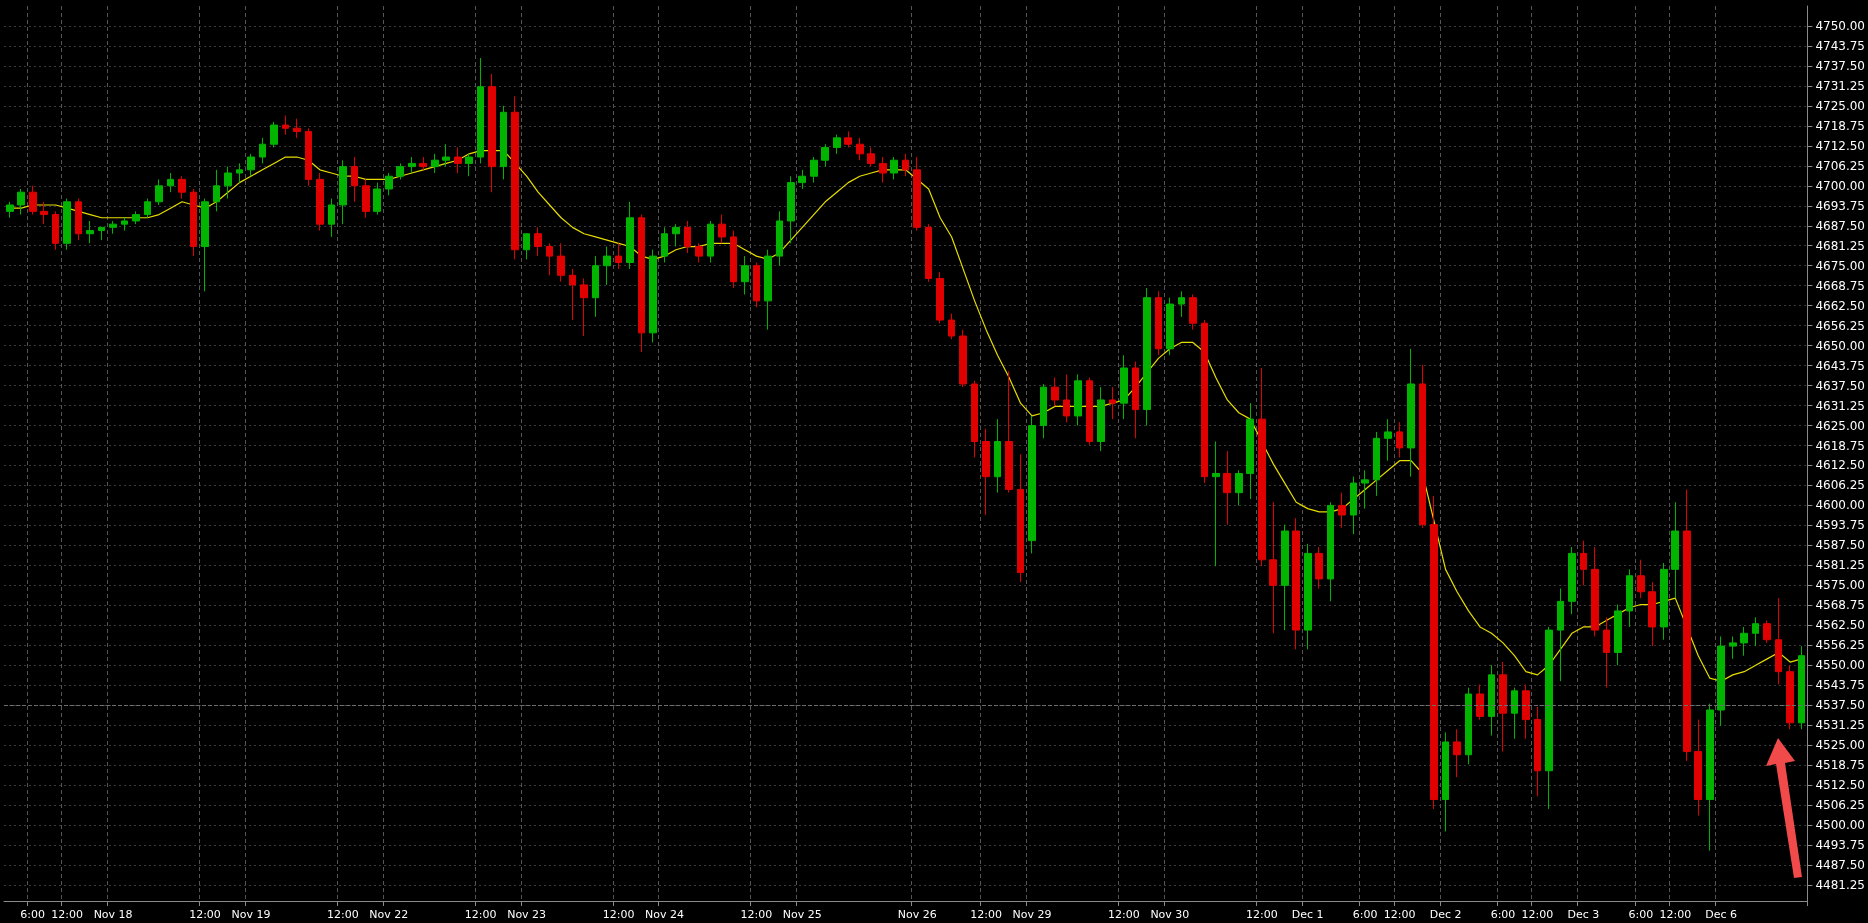 The width and height of the screenshot is (1868, 923). Describe the element at coordinates (1840, 605) in the screenshot. I see `y-tick-label: 4568.75` at that location.